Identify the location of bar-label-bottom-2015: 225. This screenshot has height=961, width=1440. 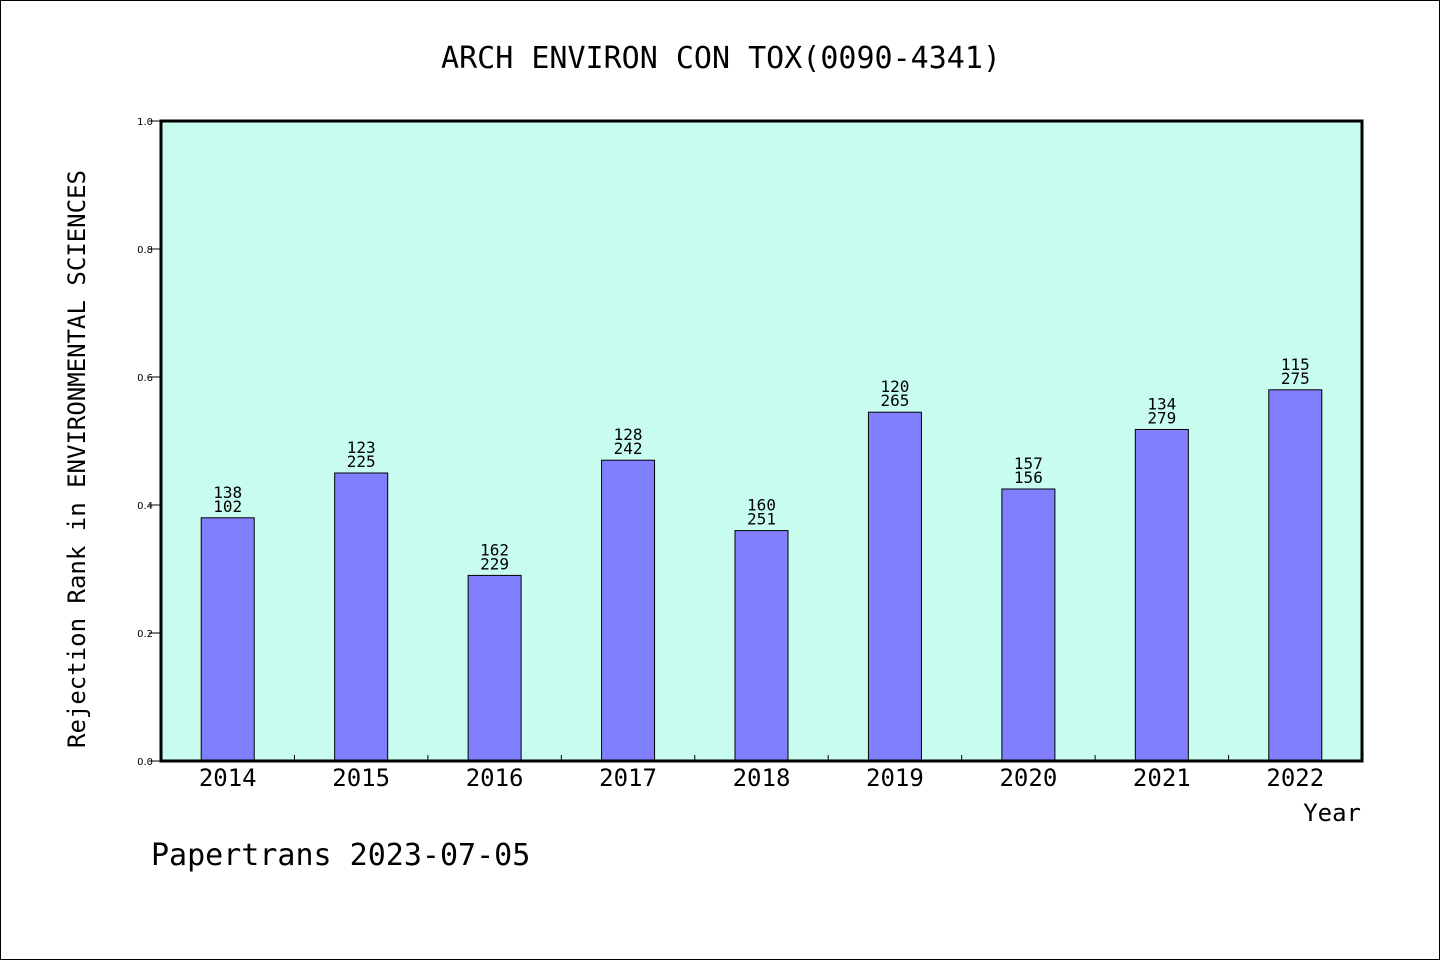
(361, 461).